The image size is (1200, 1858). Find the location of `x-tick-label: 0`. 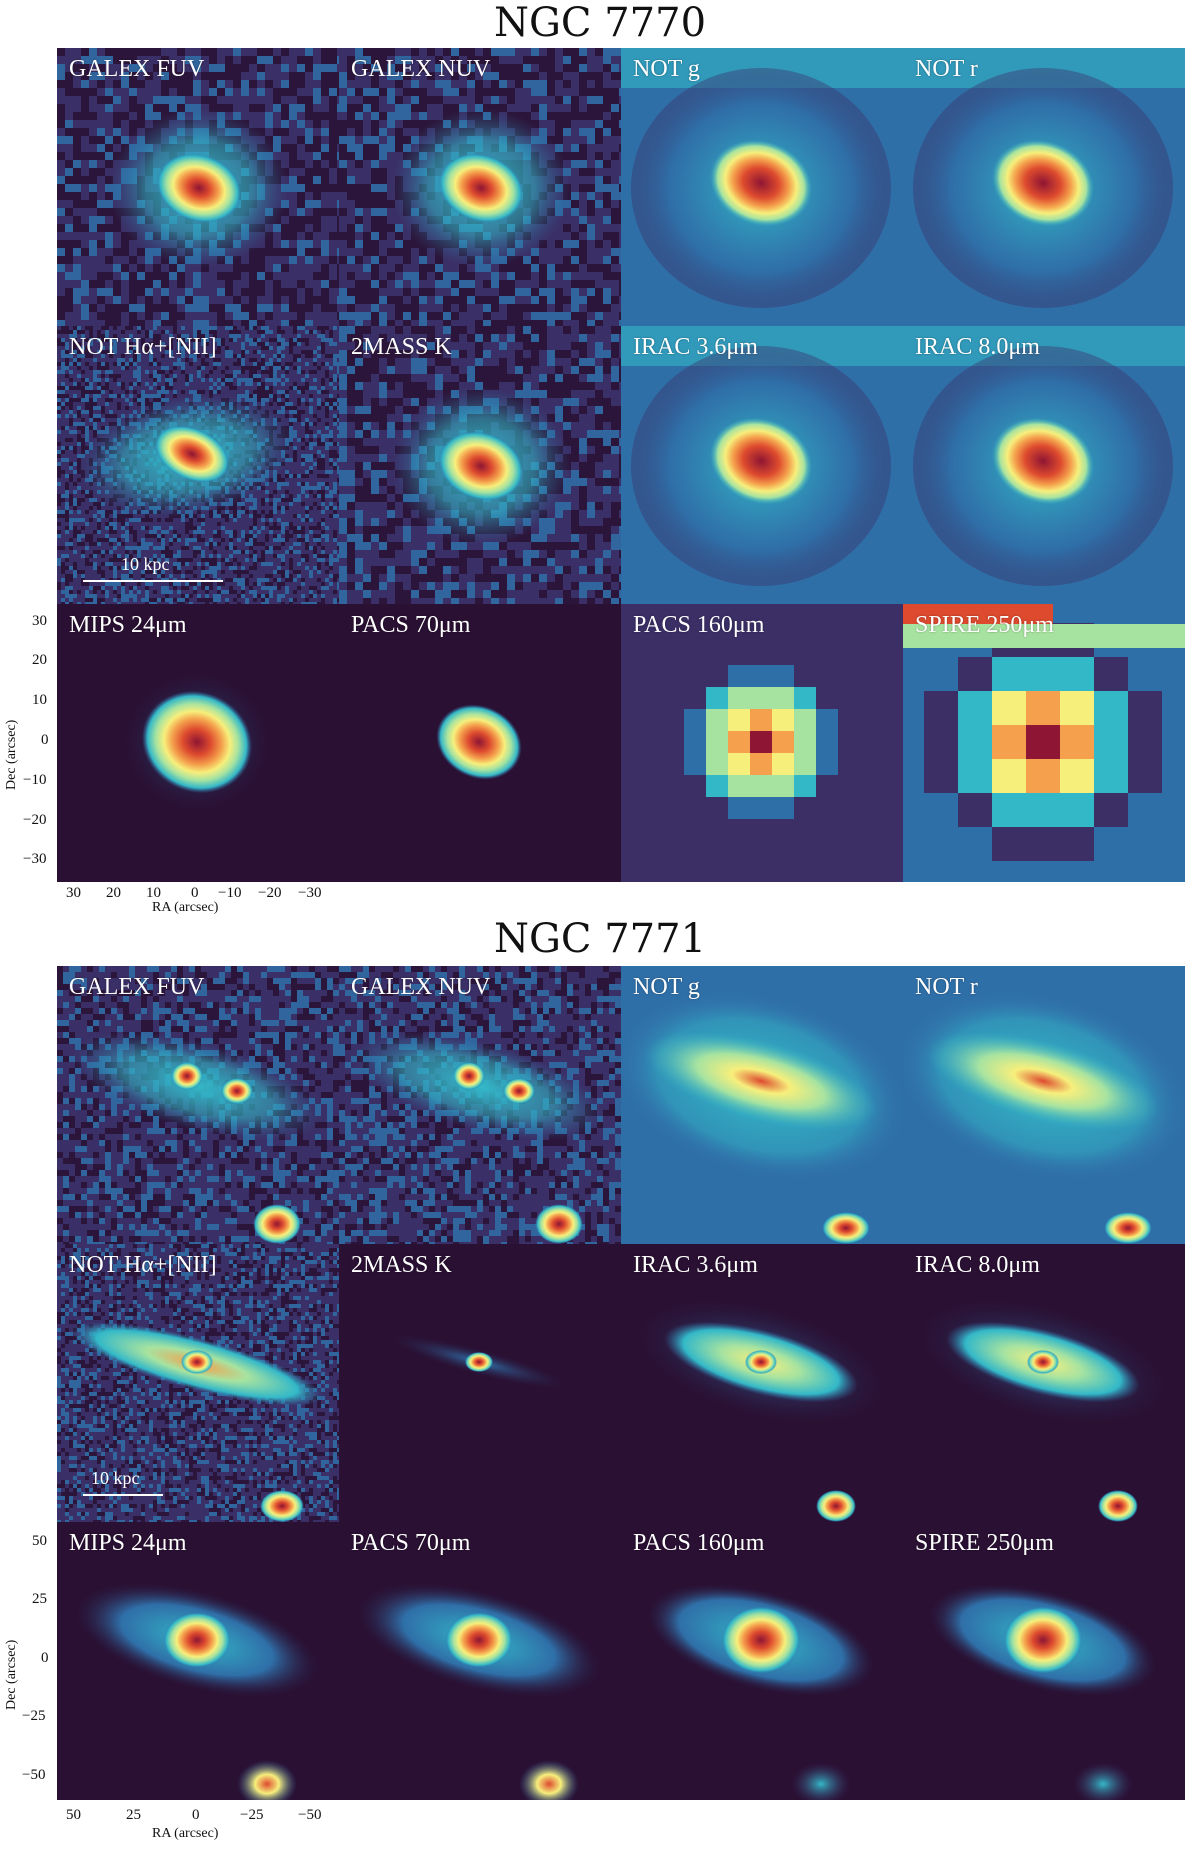

x-tick-label: 0 is located at coordinates (196, 1815).